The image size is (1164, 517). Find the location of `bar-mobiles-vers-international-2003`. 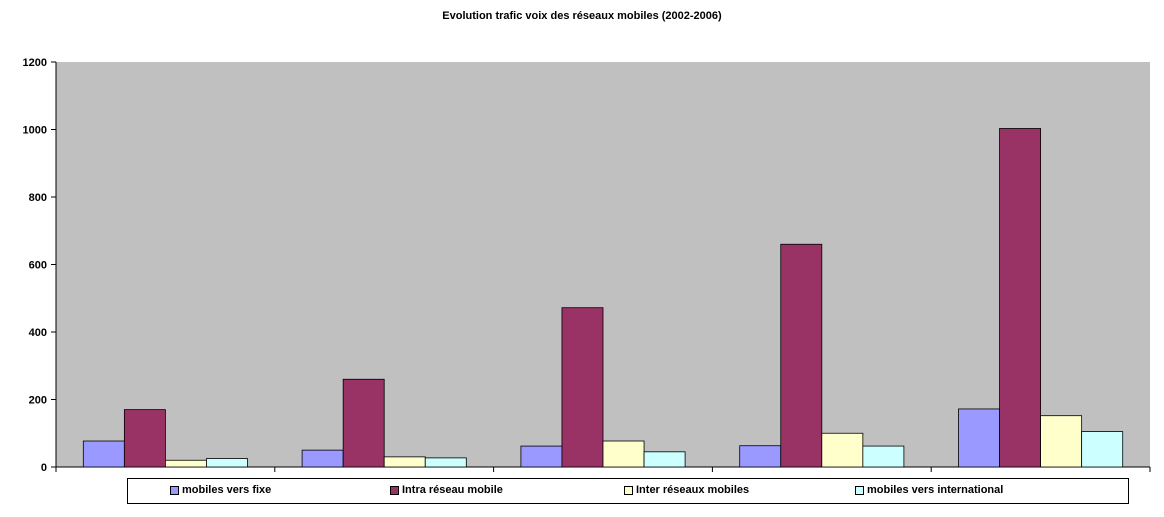

bar-mobiles-vers-international-2003 is located at coordinates (445, 462).